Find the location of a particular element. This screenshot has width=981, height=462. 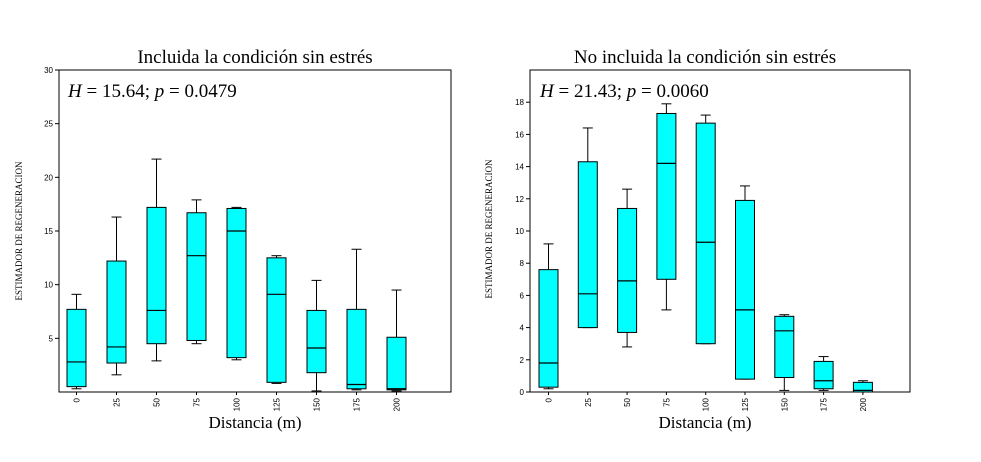

y-tick-label: 0 is located at coordinates (522, 392).